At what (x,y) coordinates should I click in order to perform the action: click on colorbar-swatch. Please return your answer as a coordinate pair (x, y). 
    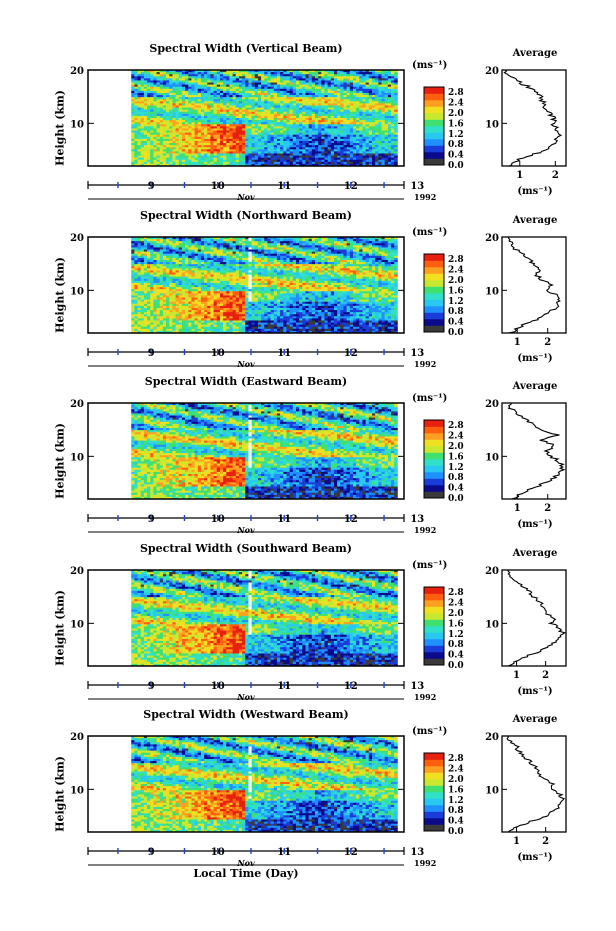
    Looking at the image, I should click on (434, 149).